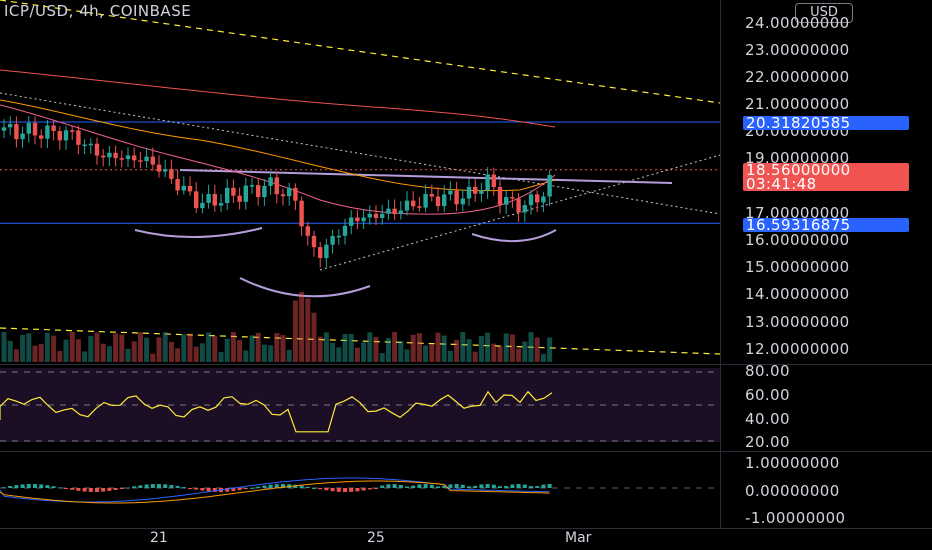  Describe the element at coordinates (797, 213) in the screenshot. I see `price-label: 17.00000000` at that location.